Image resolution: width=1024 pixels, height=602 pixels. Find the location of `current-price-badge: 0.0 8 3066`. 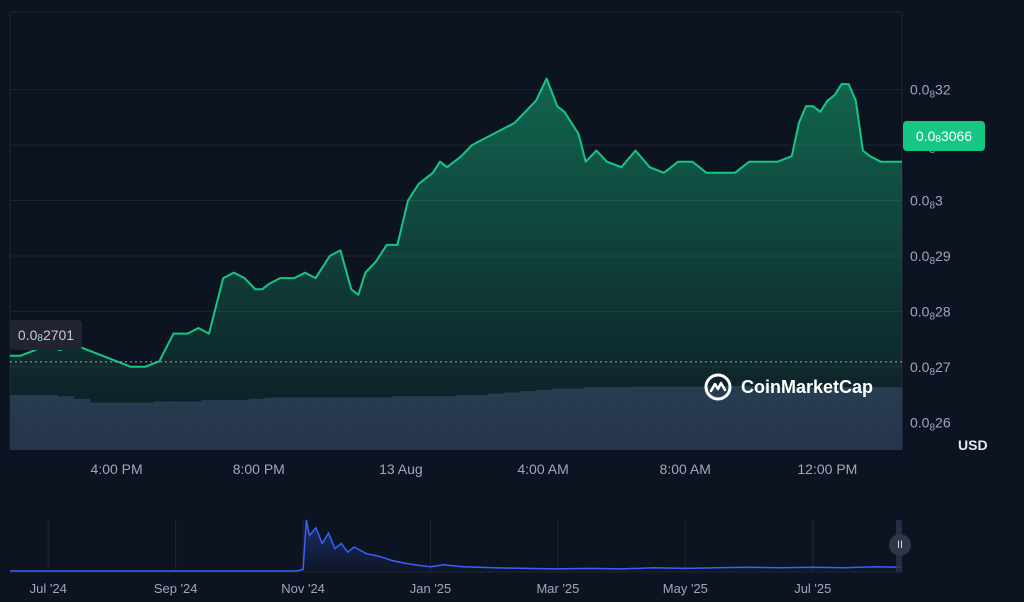

current-price-badge: 0.0 8 3066 is located at coordinates (944, 136).